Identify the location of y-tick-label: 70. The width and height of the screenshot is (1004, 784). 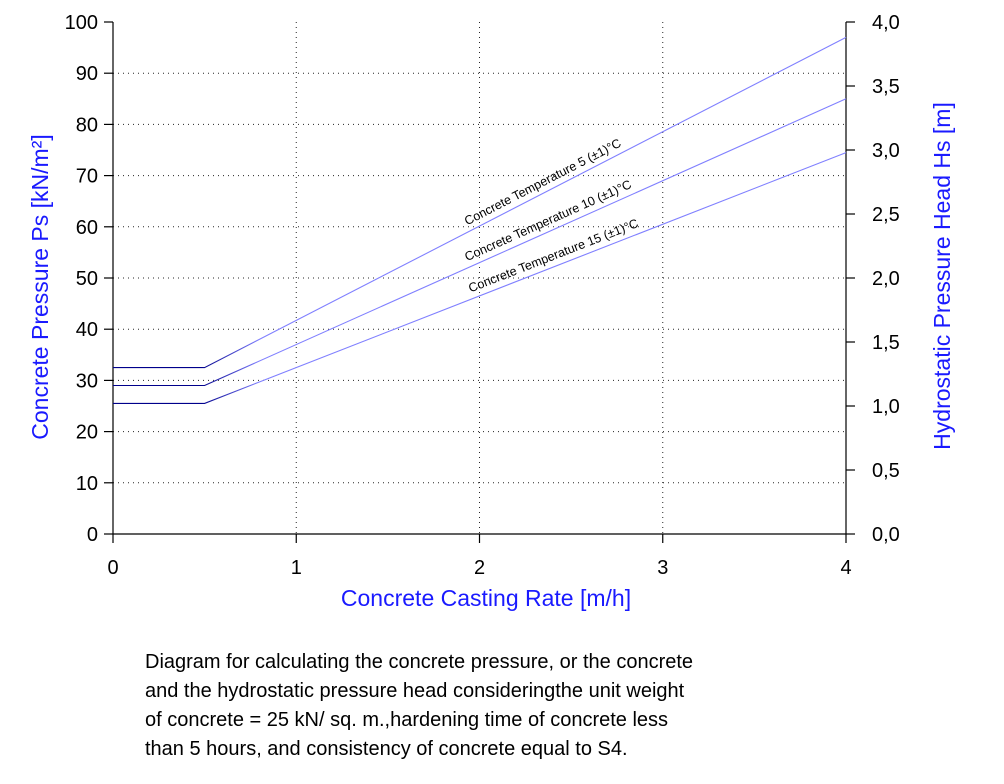
(87, 177).